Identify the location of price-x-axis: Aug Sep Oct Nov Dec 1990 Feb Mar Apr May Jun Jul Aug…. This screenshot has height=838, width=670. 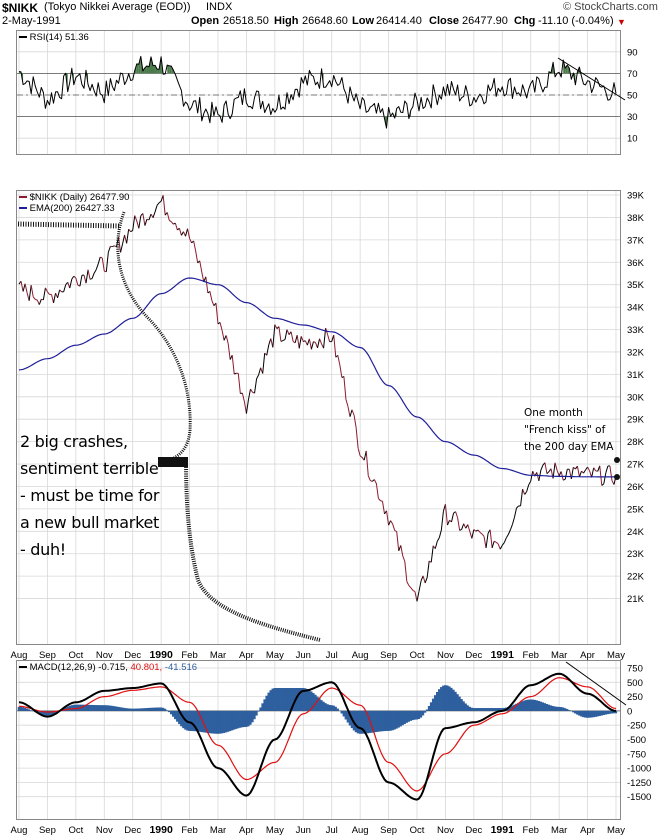
(318, 655).